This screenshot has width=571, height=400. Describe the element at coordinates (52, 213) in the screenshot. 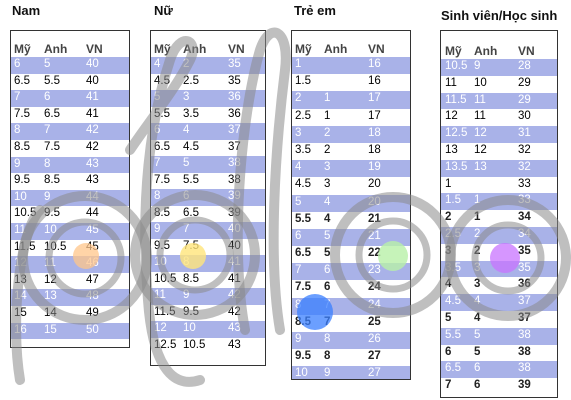

I see `cell-uk-size: 9.5` at that location.